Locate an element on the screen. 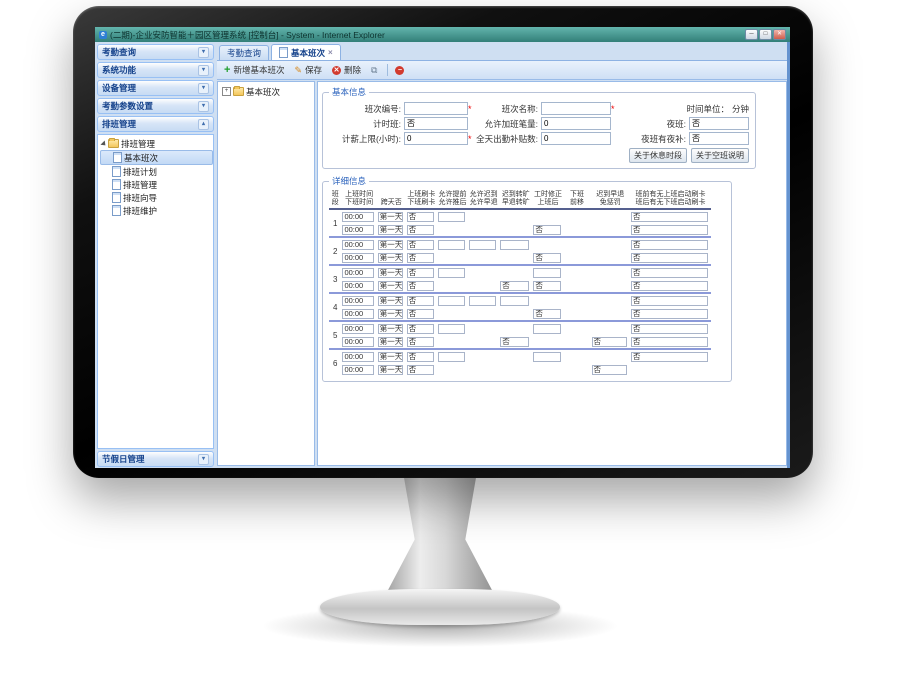 This screenshot has width=900, height=694. chevron-up-icon: ▴ is located at coordinates (203, 124).